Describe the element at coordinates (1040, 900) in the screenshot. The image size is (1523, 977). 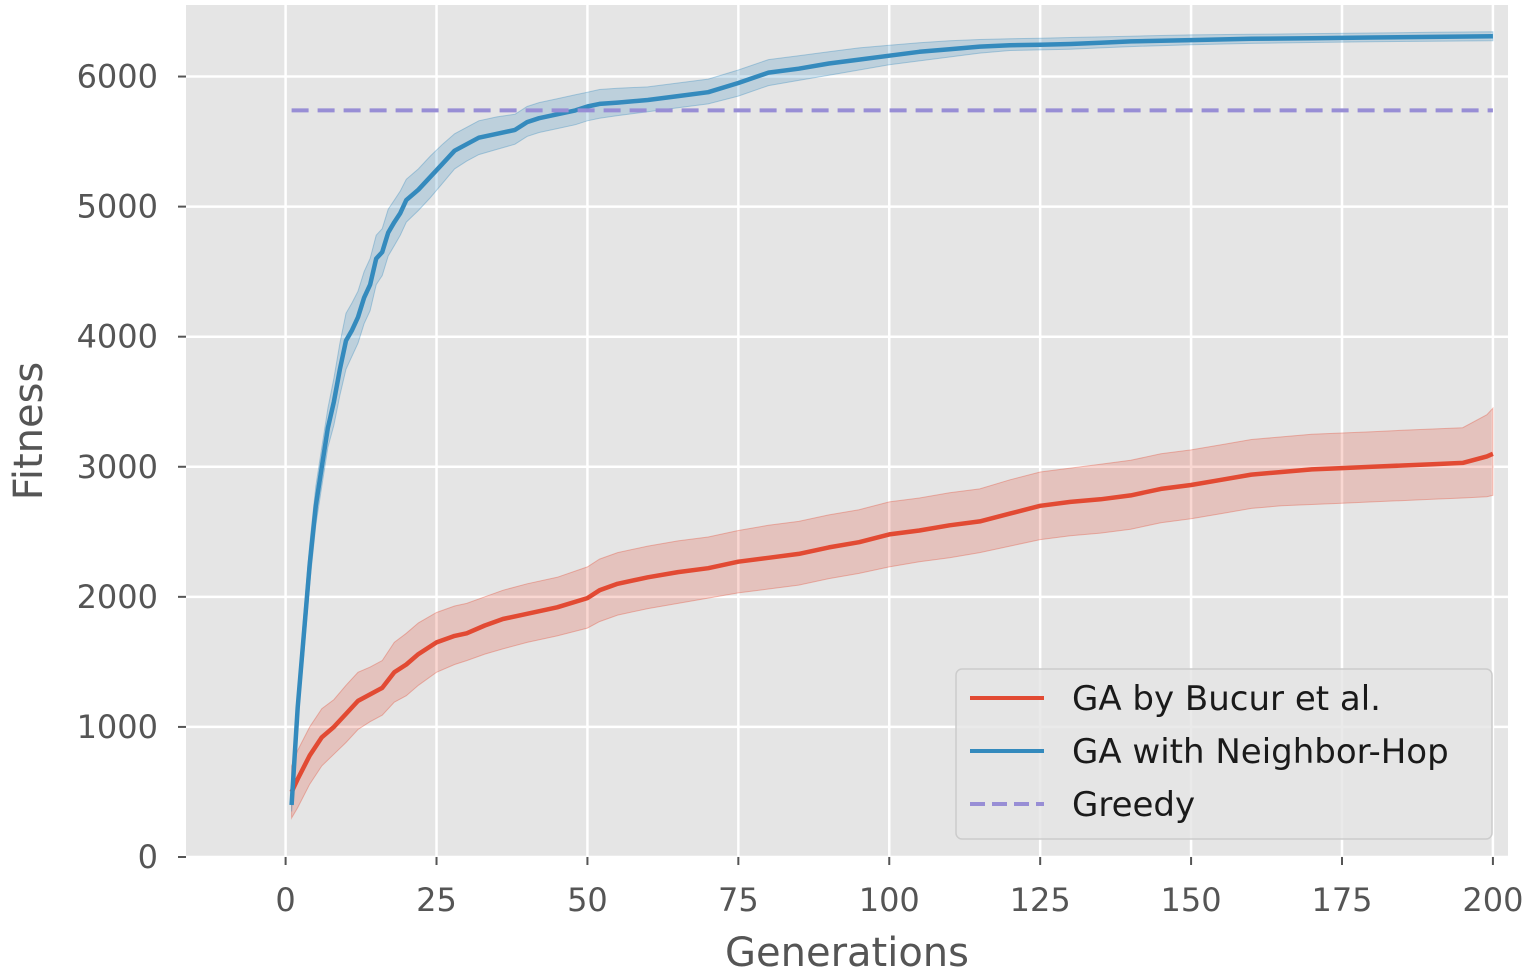
I see `x-tick-label: 125` at that location.